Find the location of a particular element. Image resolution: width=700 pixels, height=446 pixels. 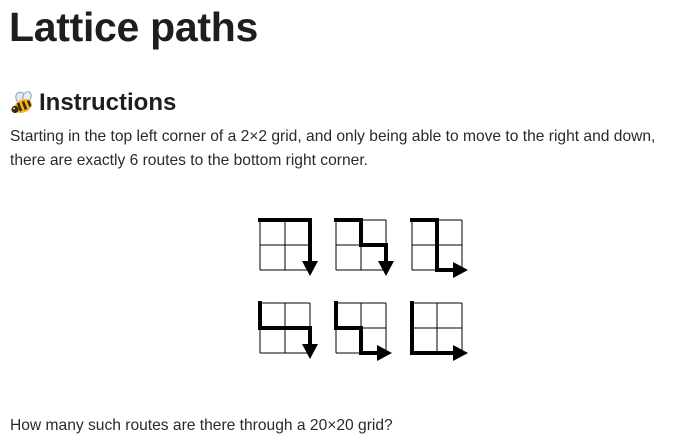

instructions-heading: Instructions is located at coordinates (93, 103).